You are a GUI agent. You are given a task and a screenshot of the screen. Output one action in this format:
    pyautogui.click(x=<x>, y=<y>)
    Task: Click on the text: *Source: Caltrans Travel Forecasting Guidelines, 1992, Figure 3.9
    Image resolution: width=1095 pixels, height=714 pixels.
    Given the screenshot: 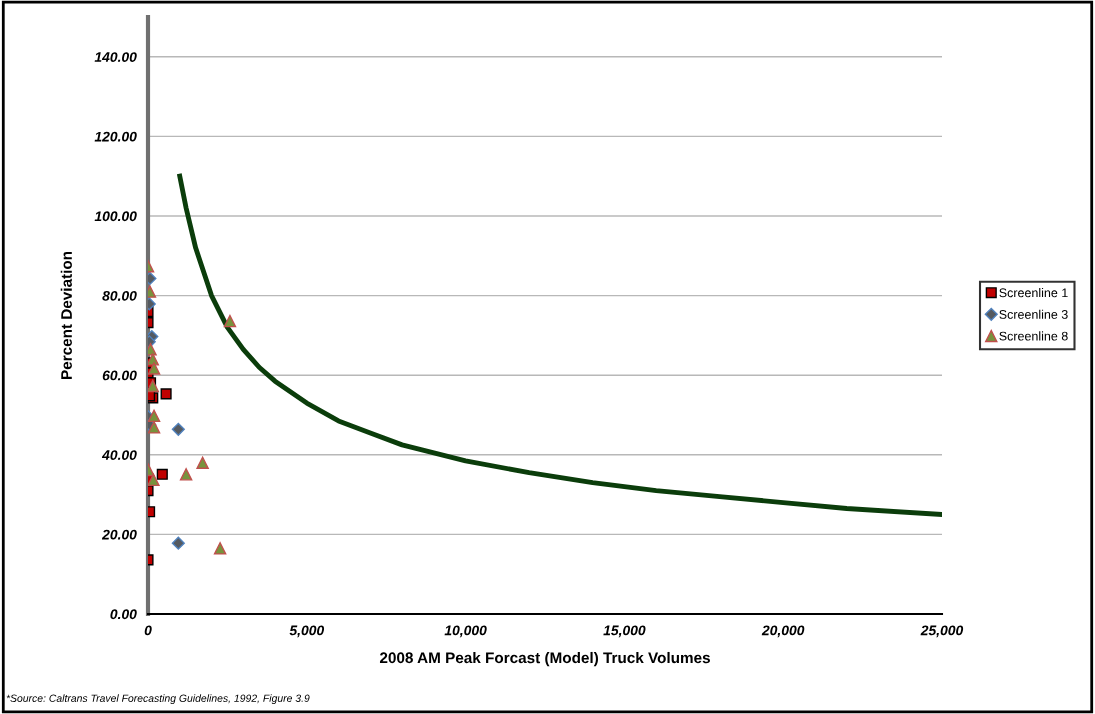 What is the action you would take?
    pyautogui.click(x=158, y=699)
    